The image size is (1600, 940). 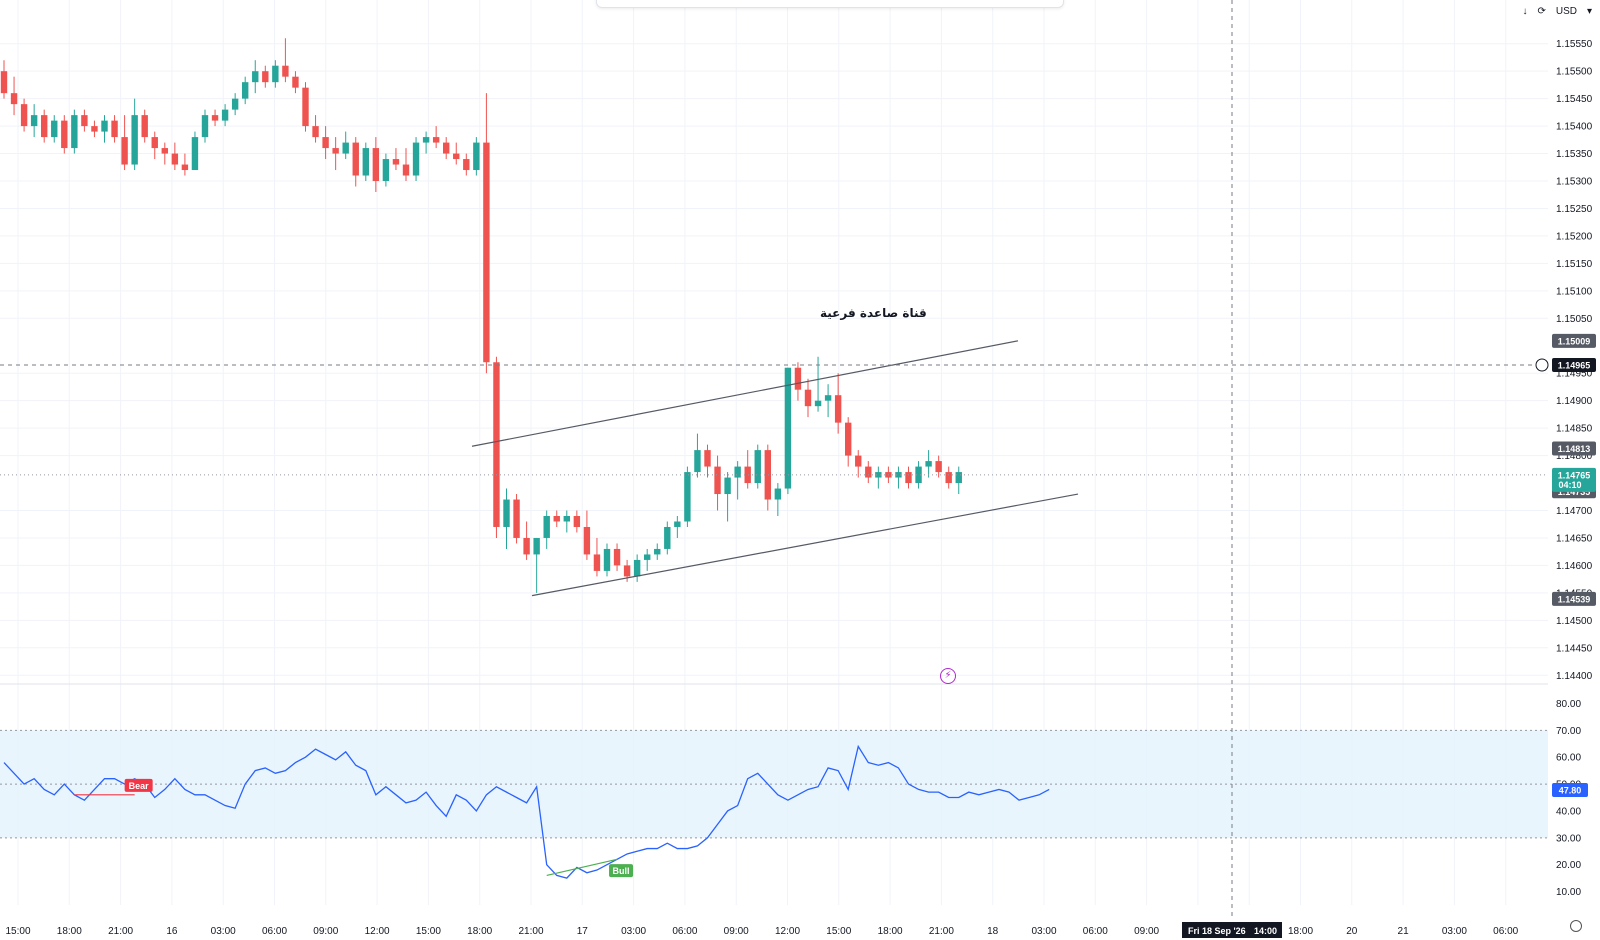 I want to click on gear-icon, so click(x=1576, y=926).